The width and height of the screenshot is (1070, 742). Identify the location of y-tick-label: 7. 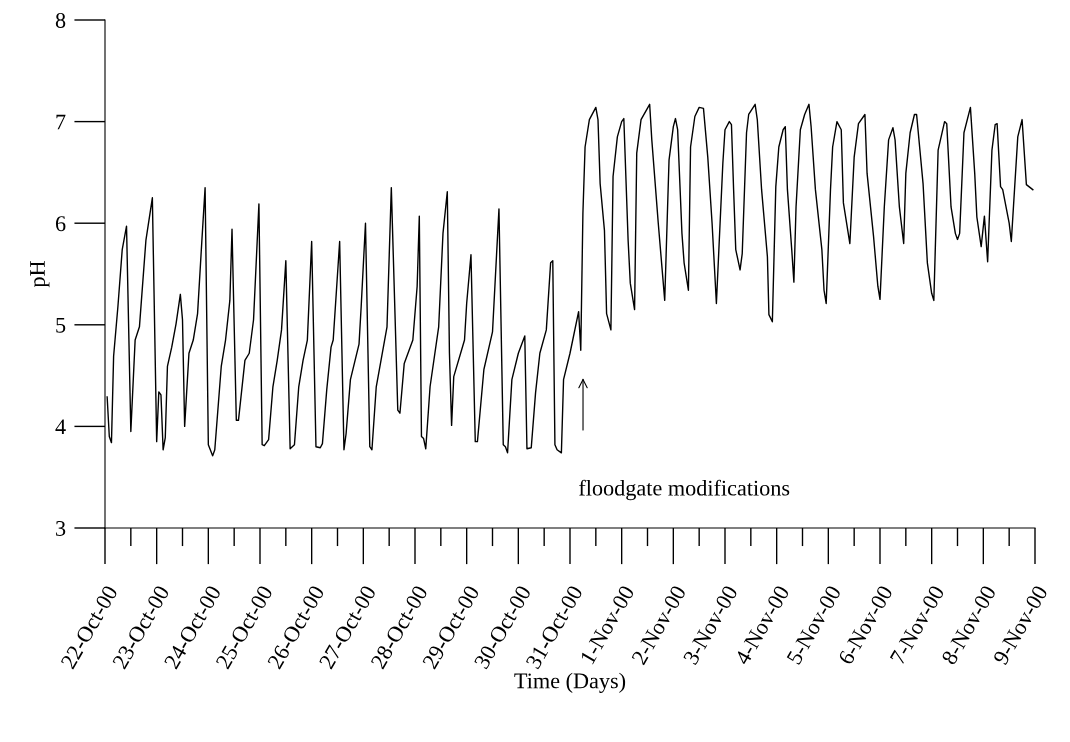
(61, 122).